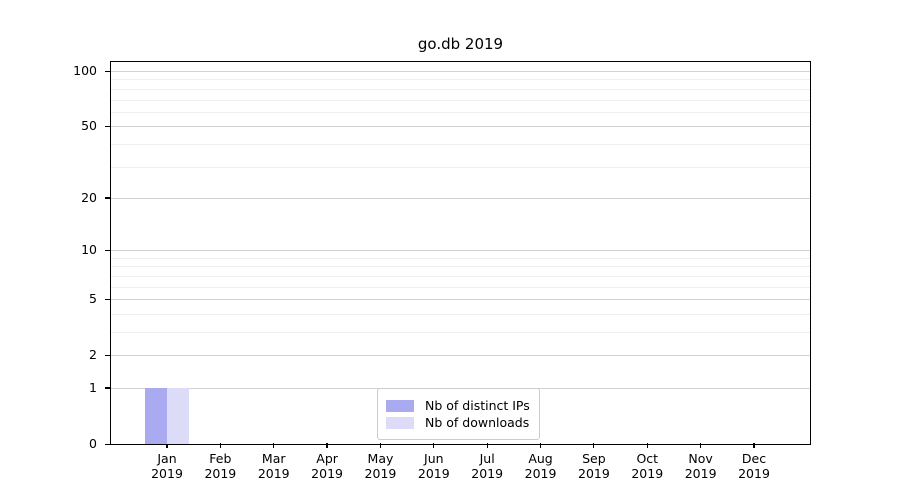 The width and height of the screenshot is (900, 500). What do you see at coordinates (93, 387) in the screenshot?
I see `y-tick-label-1: 1` at bounding box center [93, 387].